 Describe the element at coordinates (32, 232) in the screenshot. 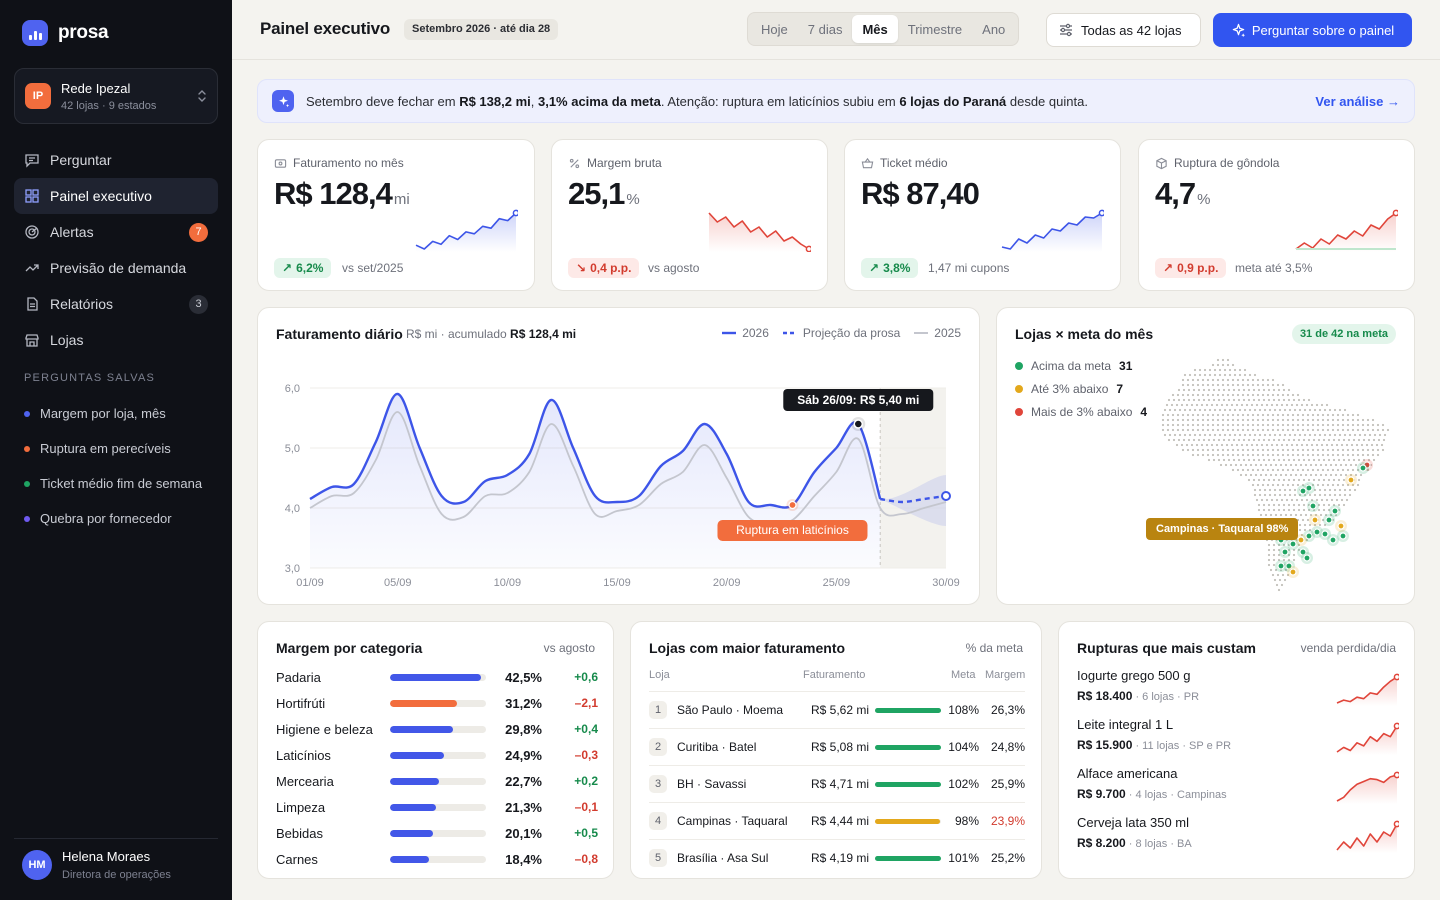

I see `radar-icon` at that location.